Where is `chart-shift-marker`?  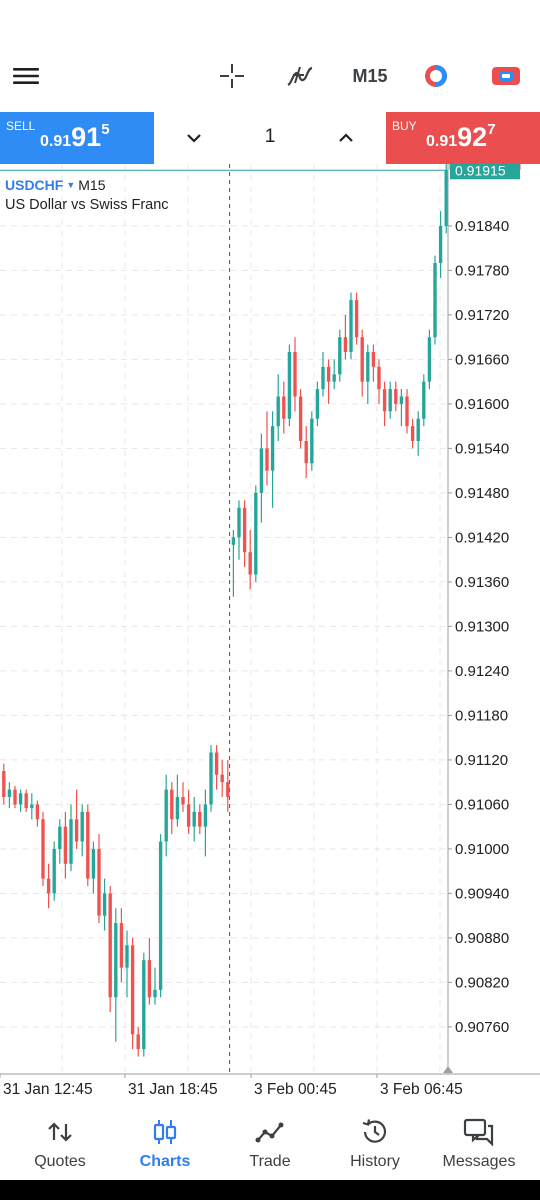
chart-shift-marker is located at coordinates (448, 1069).